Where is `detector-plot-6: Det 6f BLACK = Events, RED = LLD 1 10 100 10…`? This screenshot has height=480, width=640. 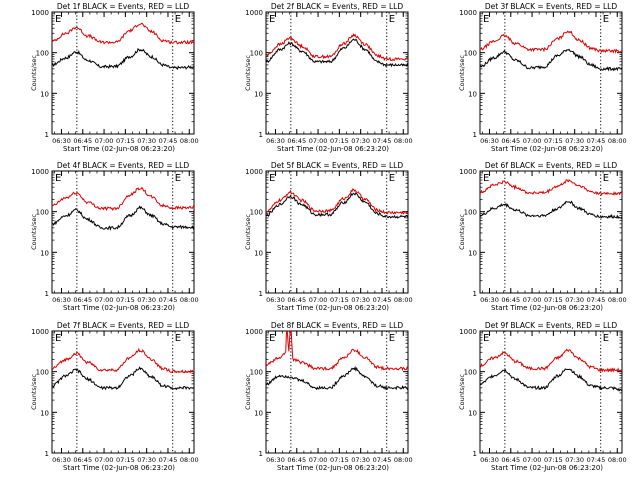
detector-plot-6: Det 6f BLACK = Events, RED = LLD 1 10 100 10… is located at coordinates (542, 236).